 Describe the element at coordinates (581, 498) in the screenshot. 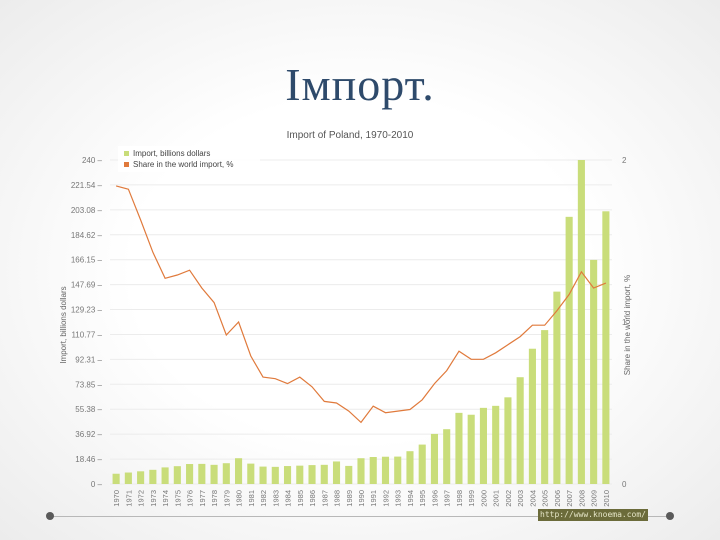

I see `x-tick-label: 2008` at that location.